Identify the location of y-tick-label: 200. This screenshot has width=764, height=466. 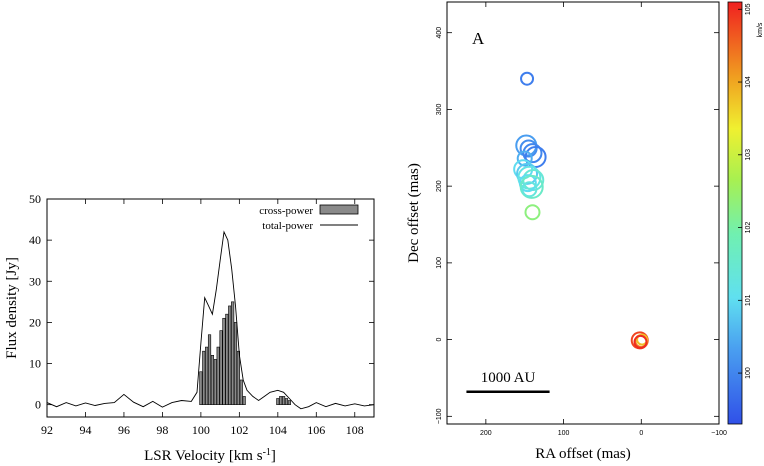
(439, 186).